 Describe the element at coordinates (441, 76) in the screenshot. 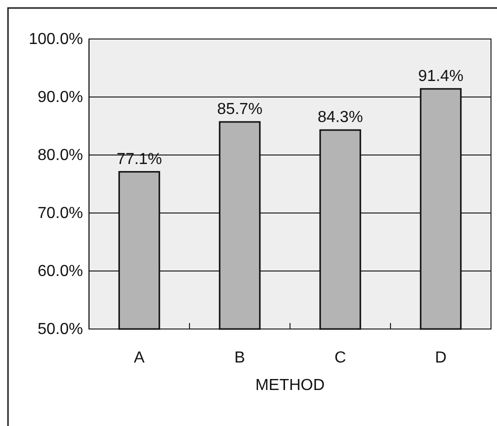

I see `data-label: 91.4%` at that location.